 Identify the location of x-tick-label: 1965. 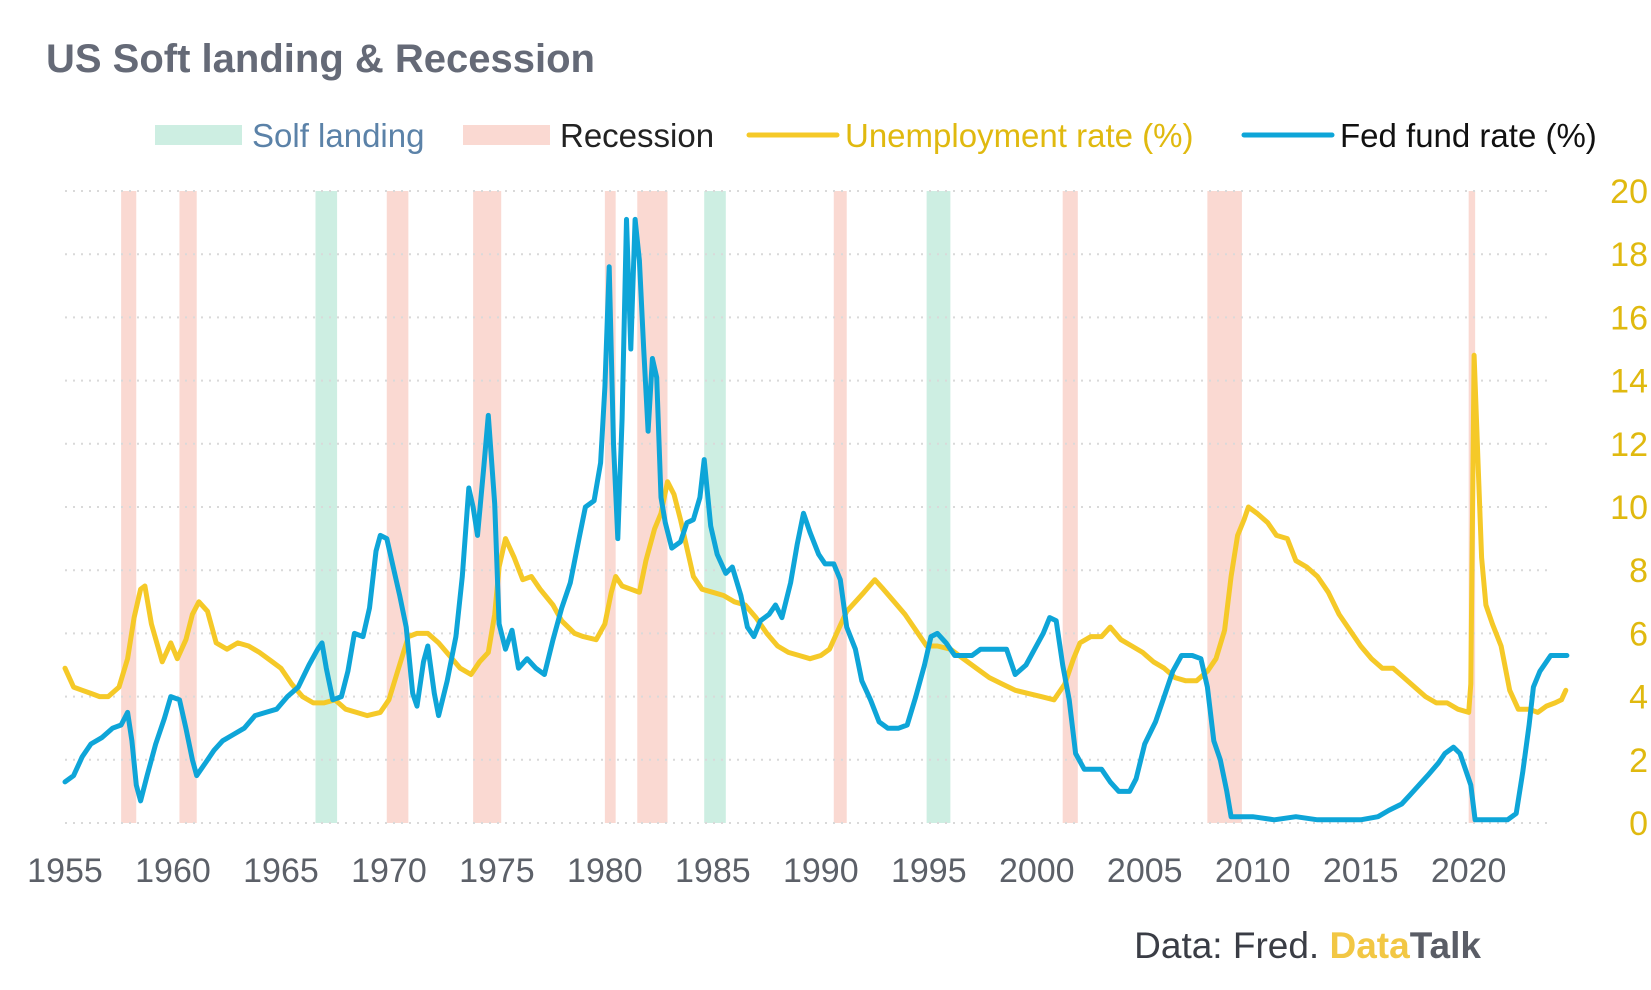
(281, 871).